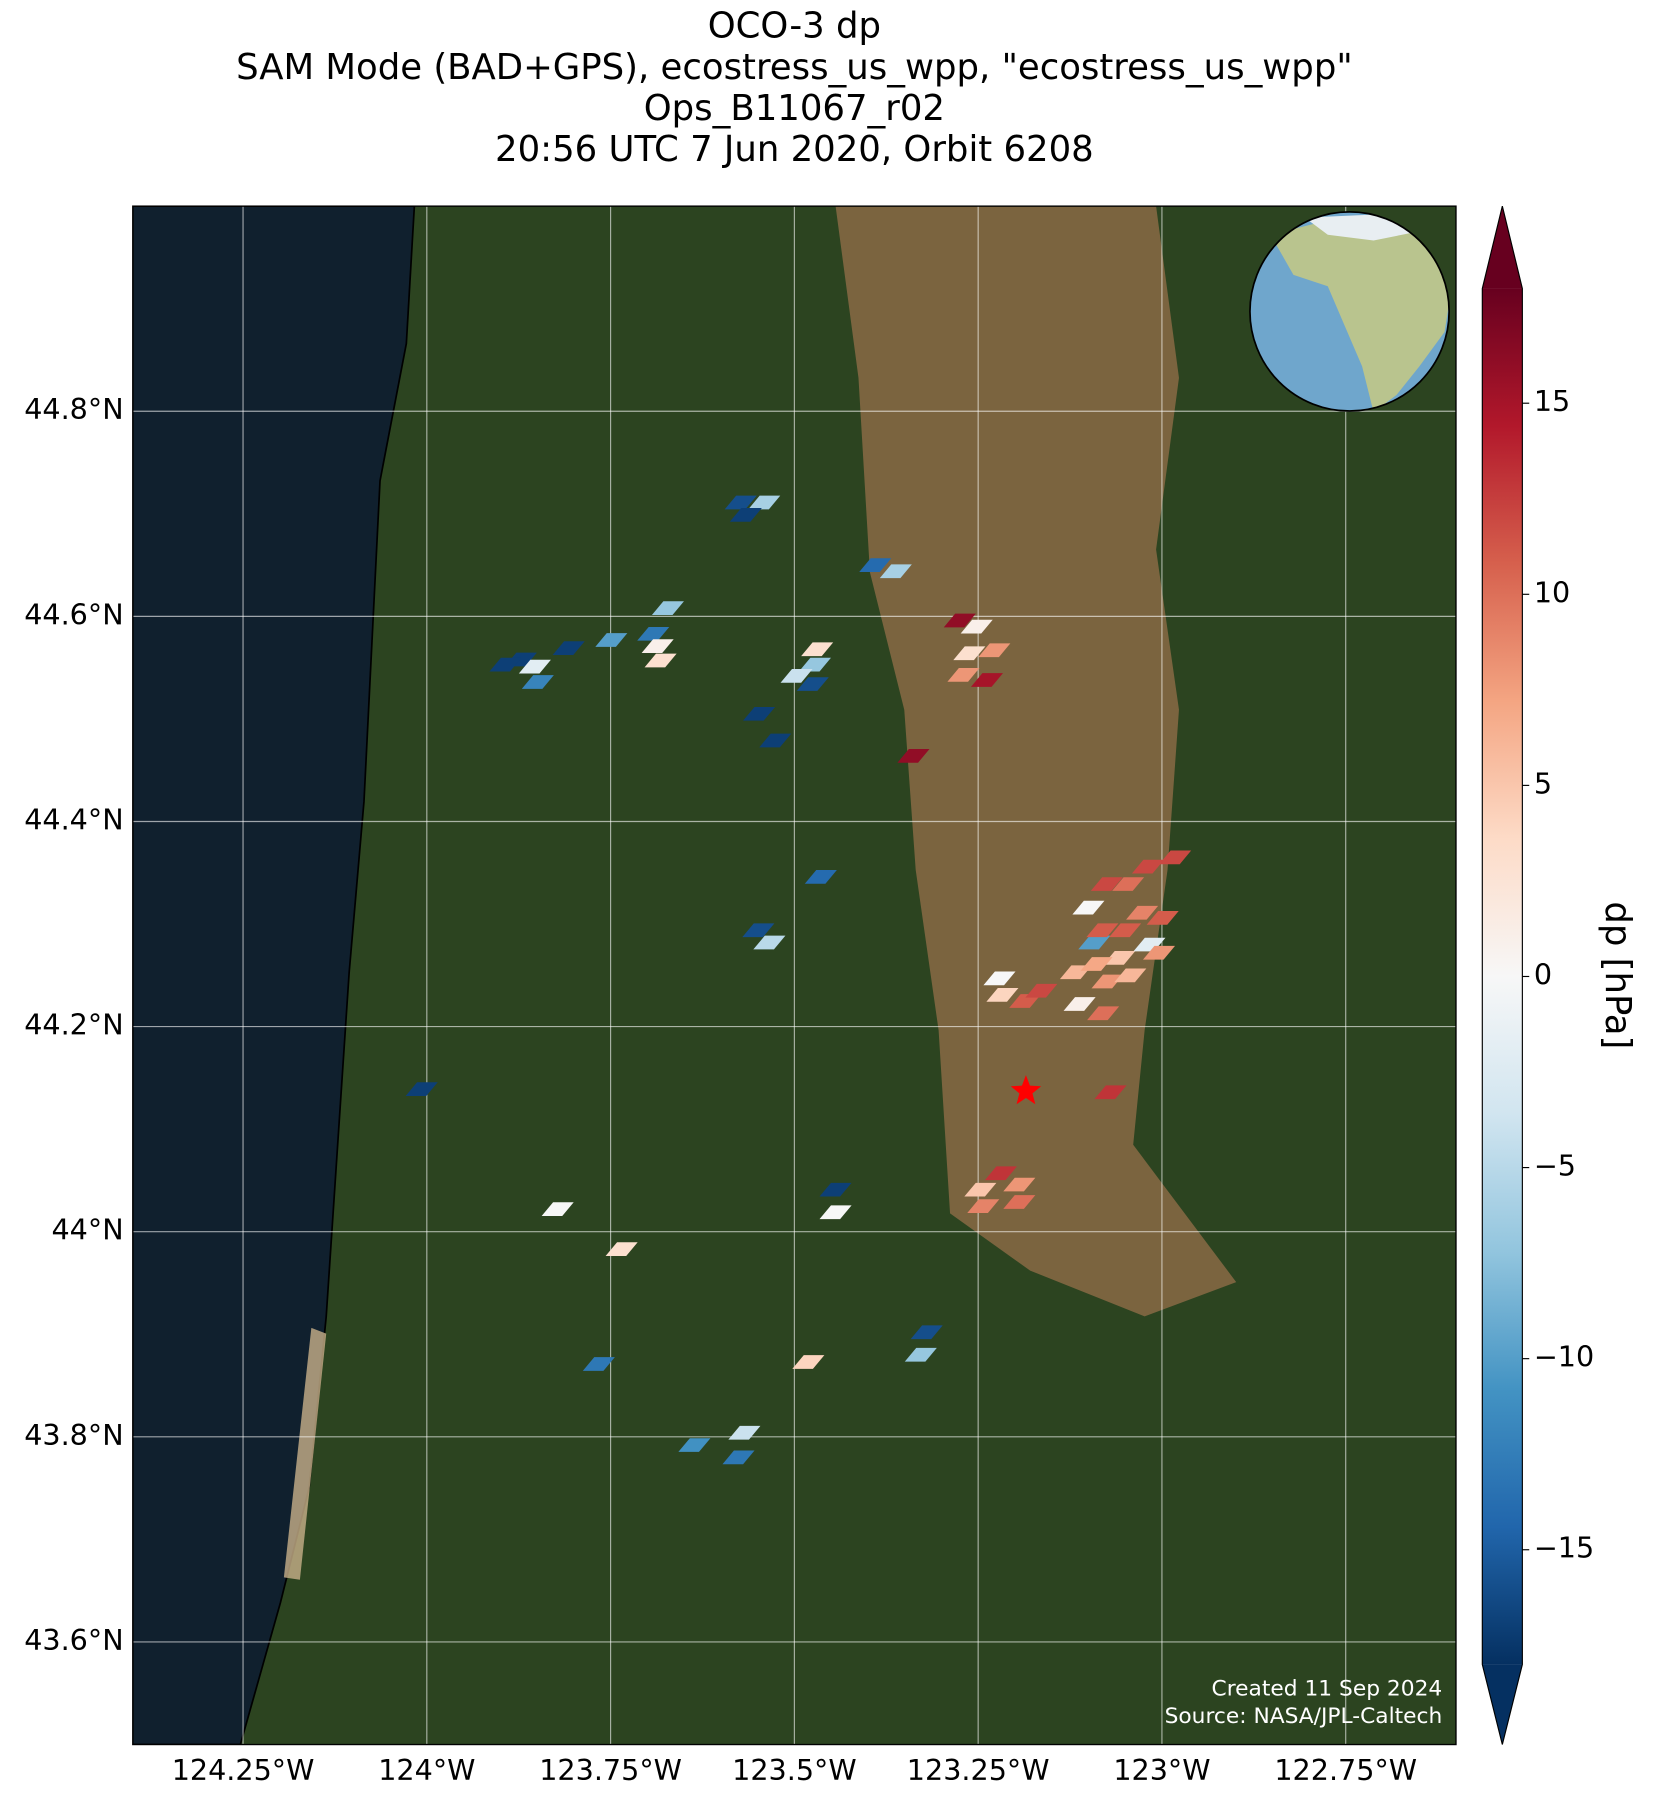 The width and height of the screenshot is (1654, 1799). I want to click on chart-title: Ops_B11067_r02, so click(794, 108).